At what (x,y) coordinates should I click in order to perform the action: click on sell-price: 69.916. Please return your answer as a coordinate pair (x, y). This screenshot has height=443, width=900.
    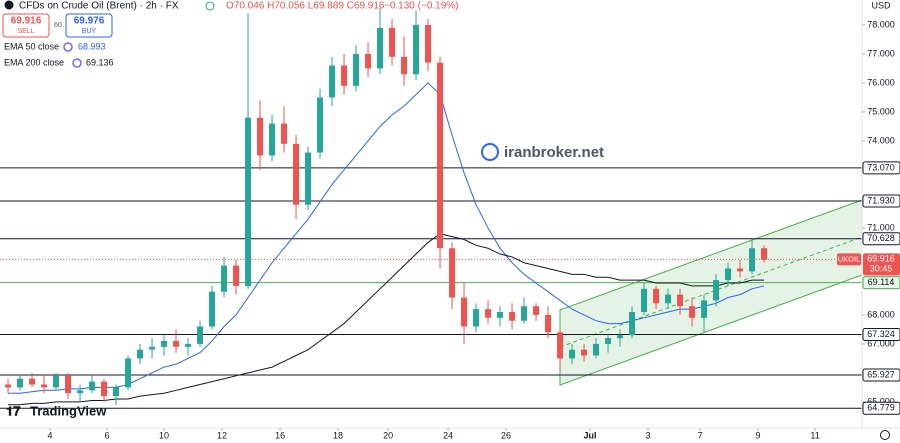
    Looking at the image, I should click on (26, 21).